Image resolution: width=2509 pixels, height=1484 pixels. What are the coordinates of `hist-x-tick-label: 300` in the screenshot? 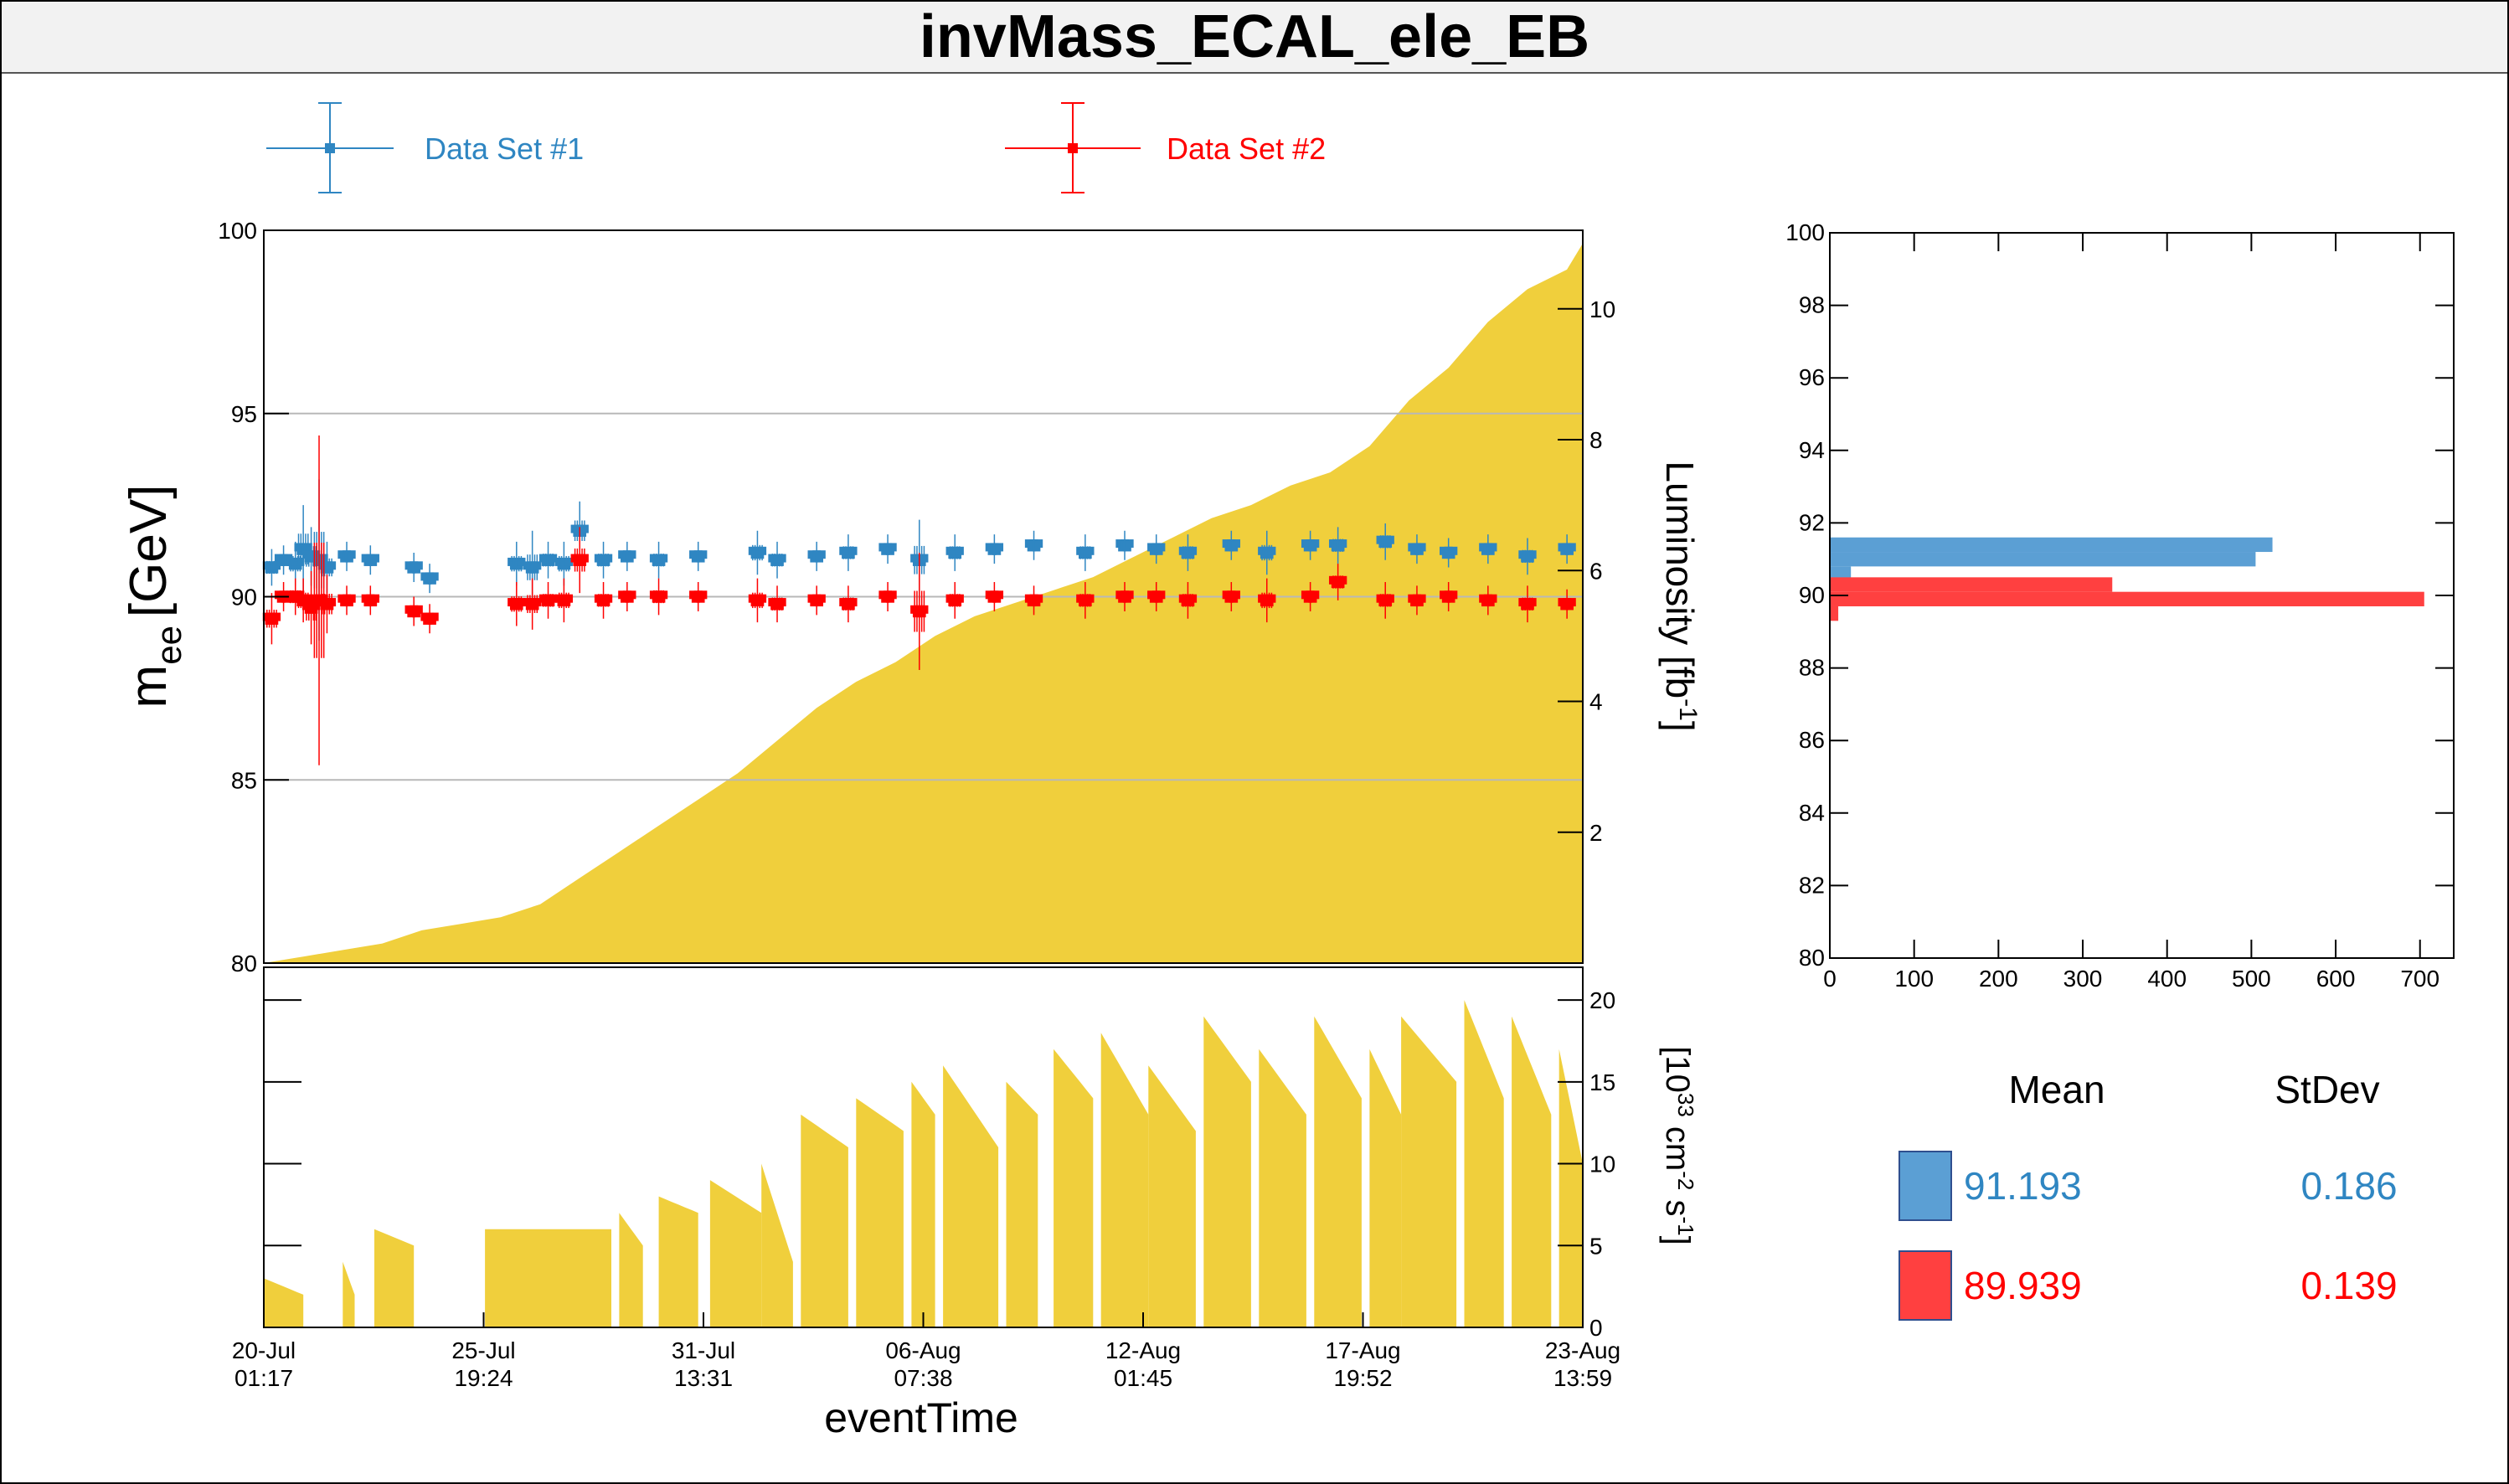 It's located at (2083, 979).